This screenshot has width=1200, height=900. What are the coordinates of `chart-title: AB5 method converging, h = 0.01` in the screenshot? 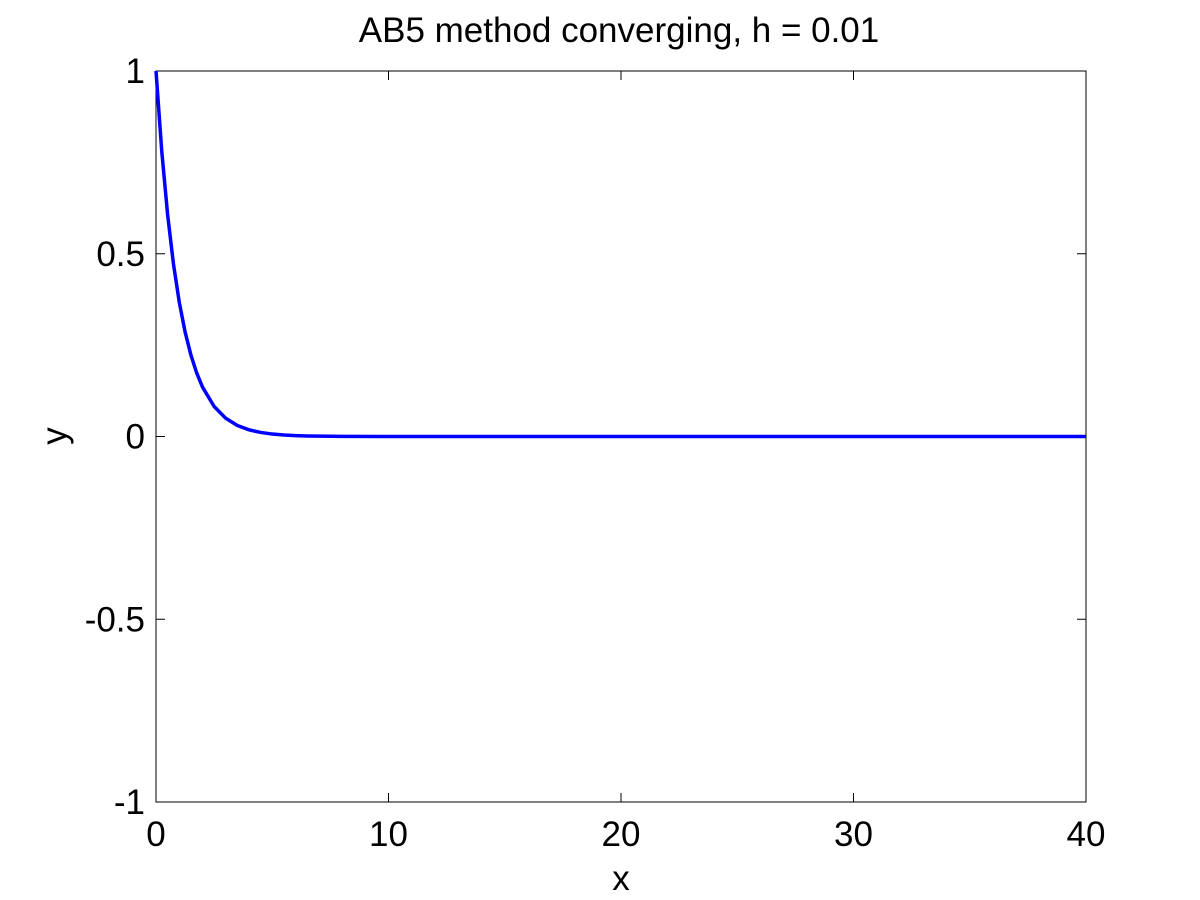 It's located at (619, 30).